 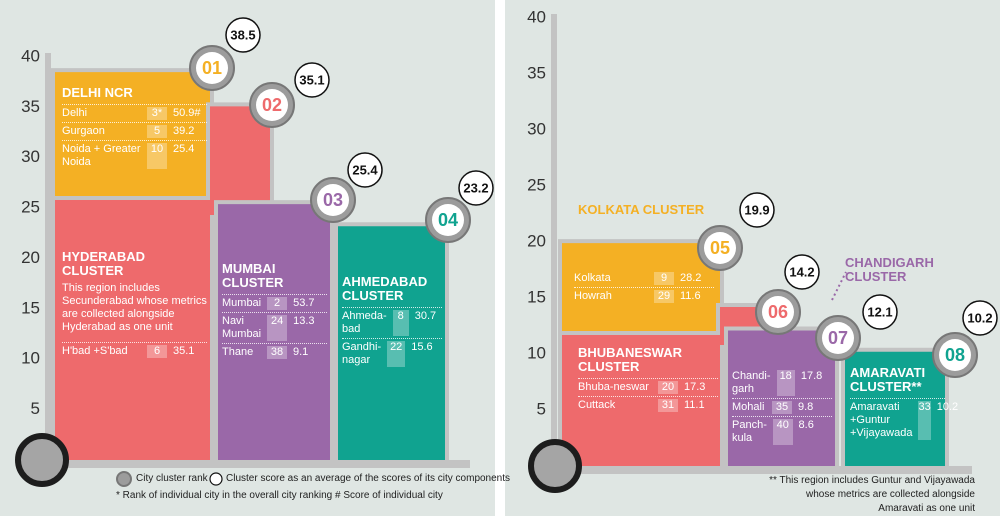 I want to click on city-row: Navi Mumbai 24 13.3, so click(x=274, y=327).